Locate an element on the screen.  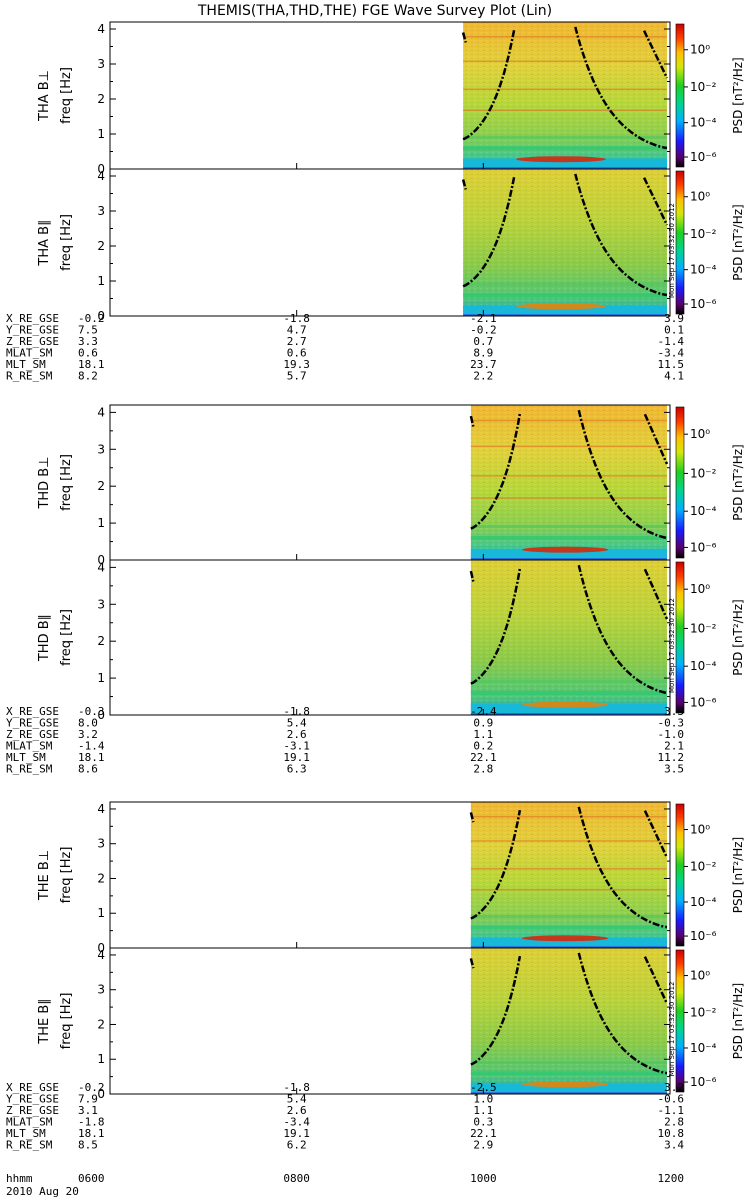
ephemeris-value: -2.4 is located at coordinates (483, 711).